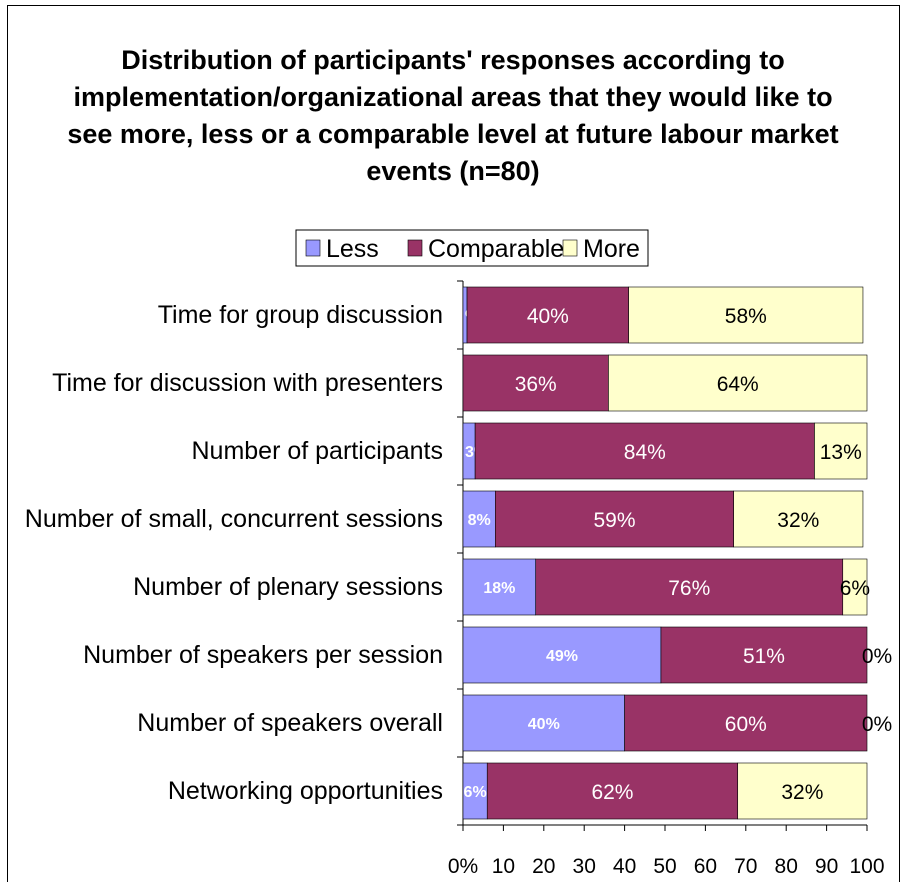  I want to click on category-label: Number of participants, so click(317, 451).